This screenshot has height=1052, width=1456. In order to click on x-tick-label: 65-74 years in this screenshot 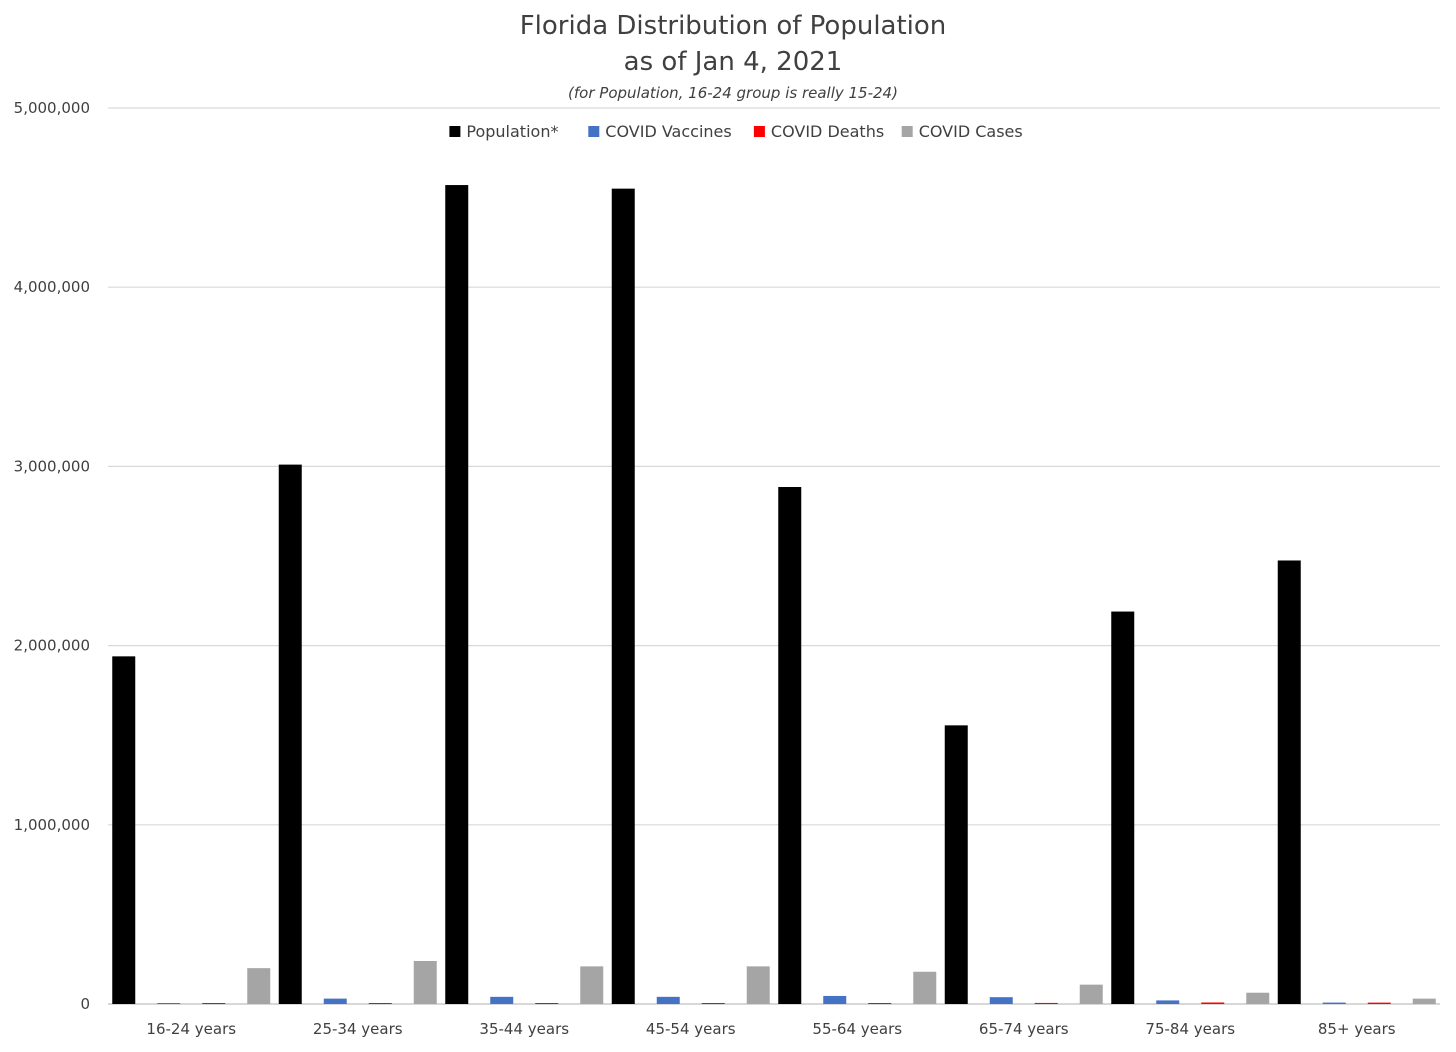, I will do `click(1024, 1029)`.